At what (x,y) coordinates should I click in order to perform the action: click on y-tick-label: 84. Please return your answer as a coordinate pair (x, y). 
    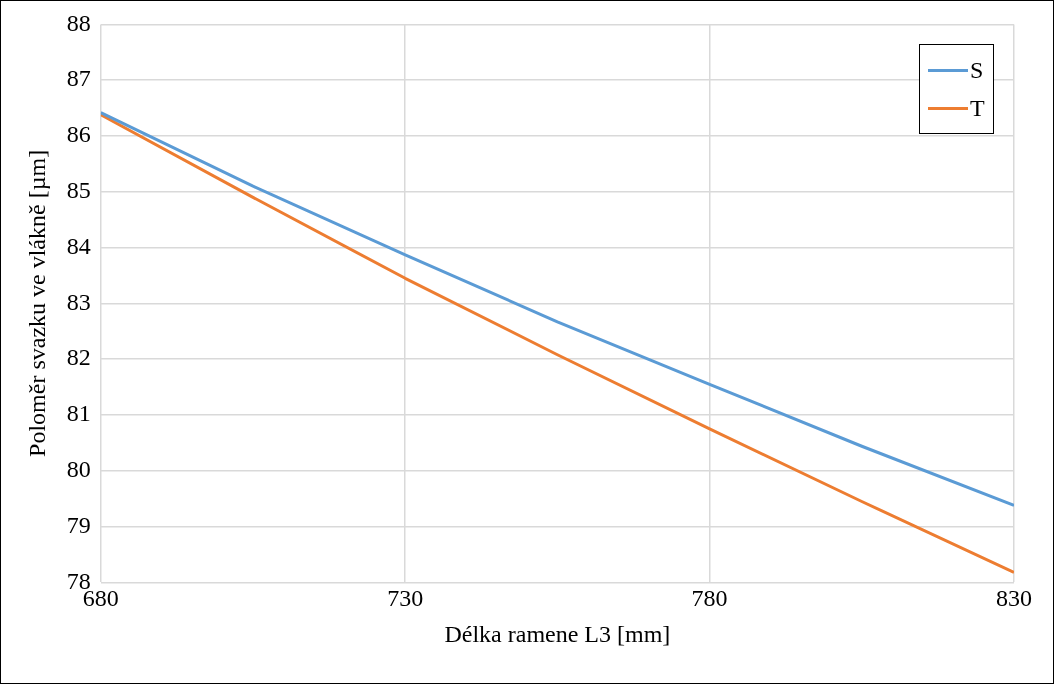
    Looking at the image, I should click on (78, 245).